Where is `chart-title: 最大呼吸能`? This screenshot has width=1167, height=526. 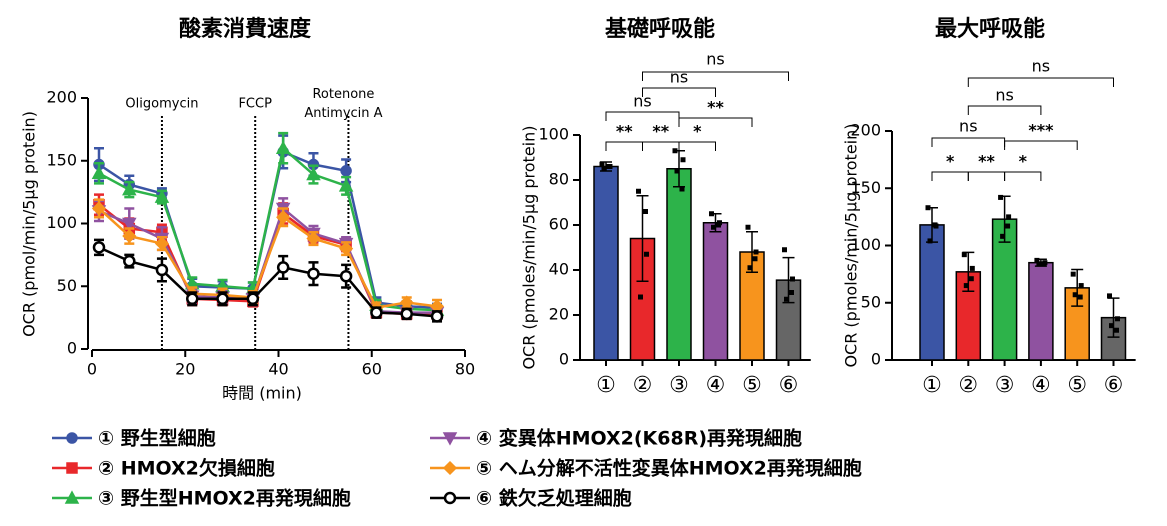
chart-title: 最大呼吸能 is located at coordinates (990, 29).